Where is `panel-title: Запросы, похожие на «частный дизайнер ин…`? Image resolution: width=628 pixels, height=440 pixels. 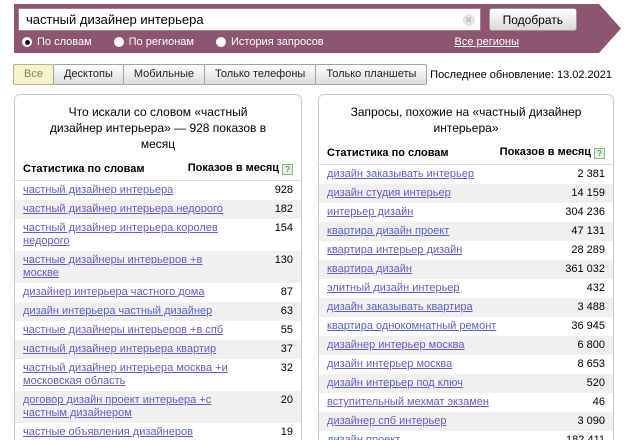
panel-title: Запросы, похожие на «частный дизайнер ин… is located at coordinates (466, 120).